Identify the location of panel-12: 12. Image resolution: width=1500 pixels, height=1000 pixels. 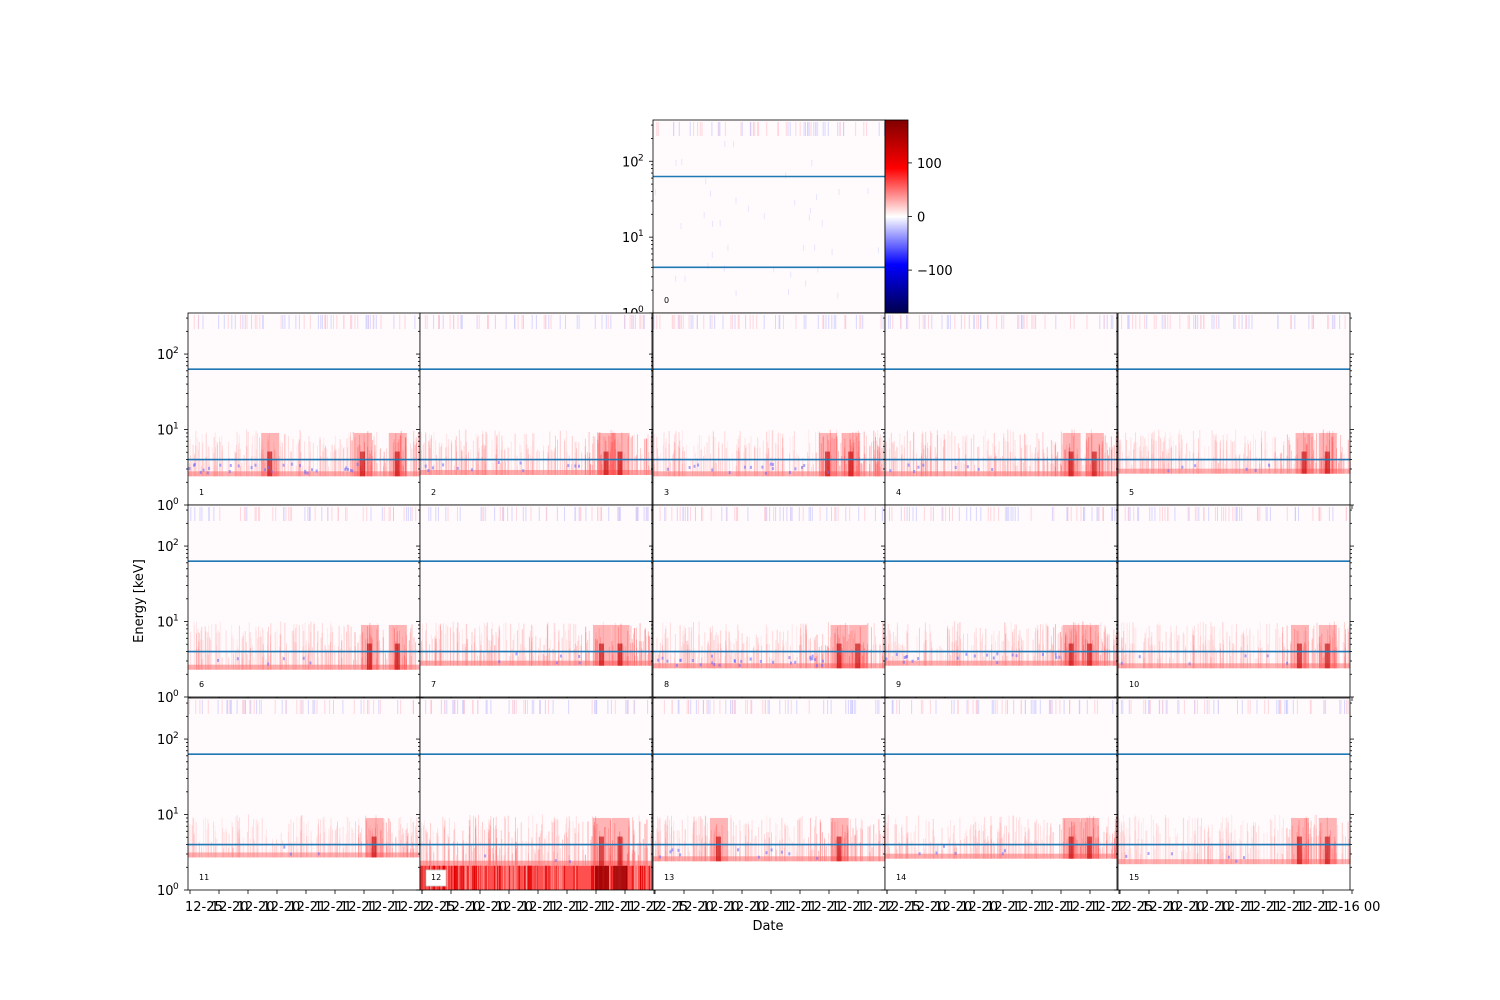
(536, 795).